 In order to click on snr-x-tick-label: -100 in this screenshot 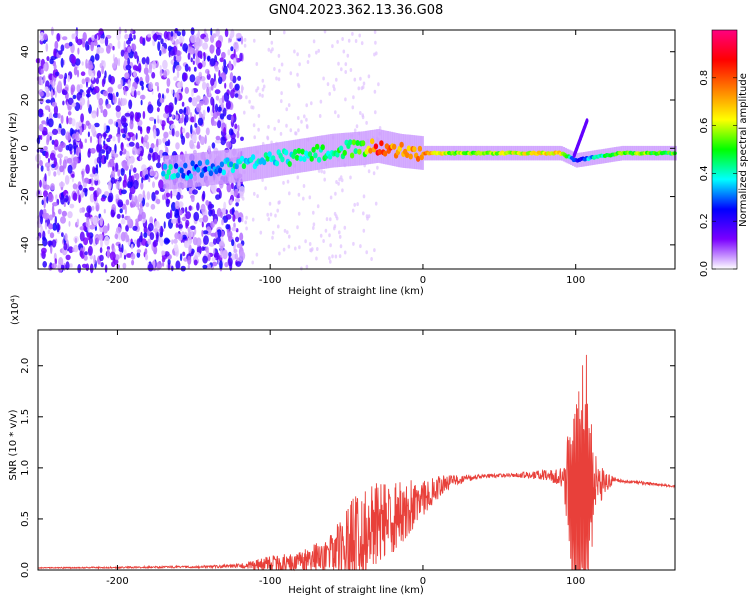, I will do `click(270, 581)`.